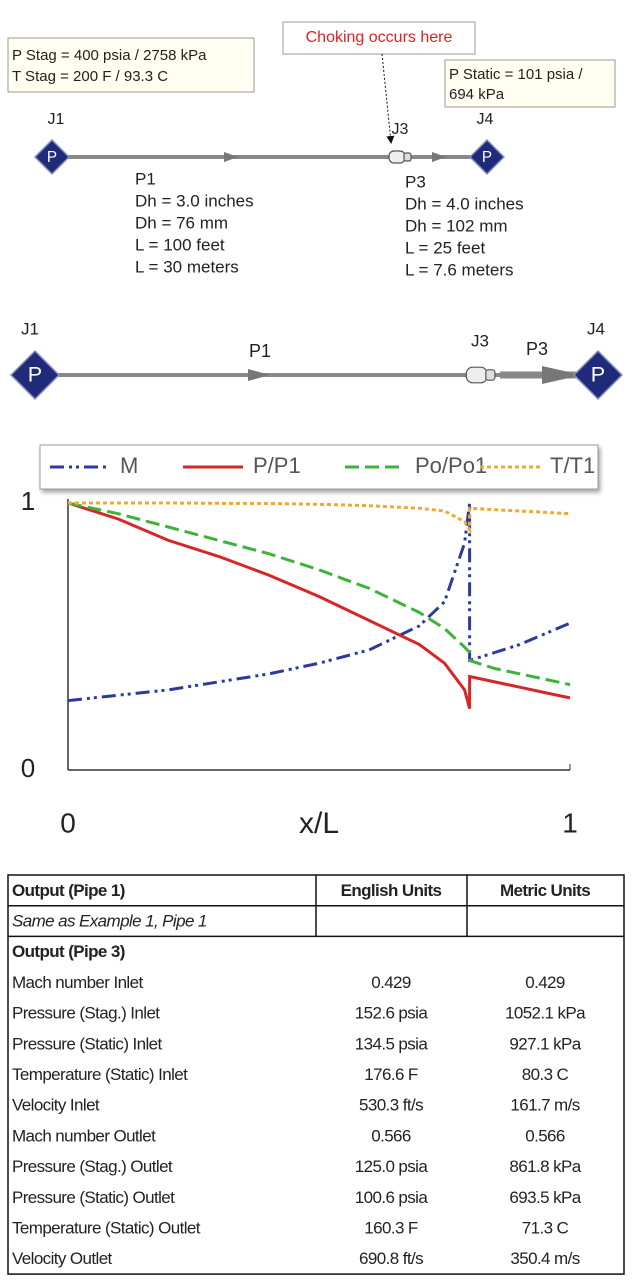 The width and height of the screenshot is (632, 1280). What do you see at coordinates (388, 98) in the screenshot?
I see `callout-pointer` at bounding box center [388, 98].